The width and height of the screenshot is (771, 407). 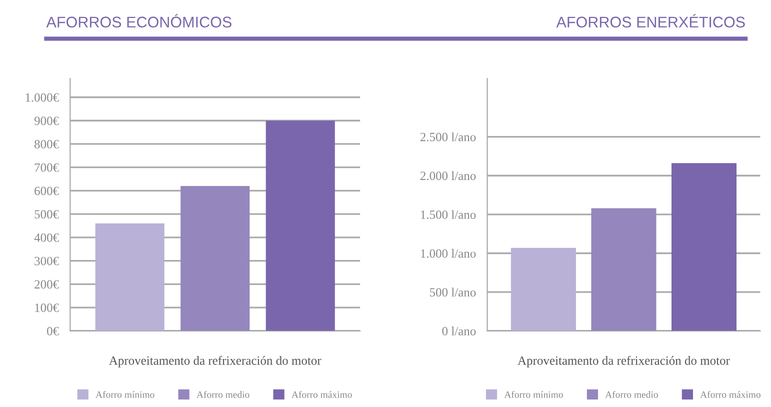 What do you see at coordinates (47, 308) in the screenshot?
I see `y-tick-label: 100€` at bounding box center [47, 308].